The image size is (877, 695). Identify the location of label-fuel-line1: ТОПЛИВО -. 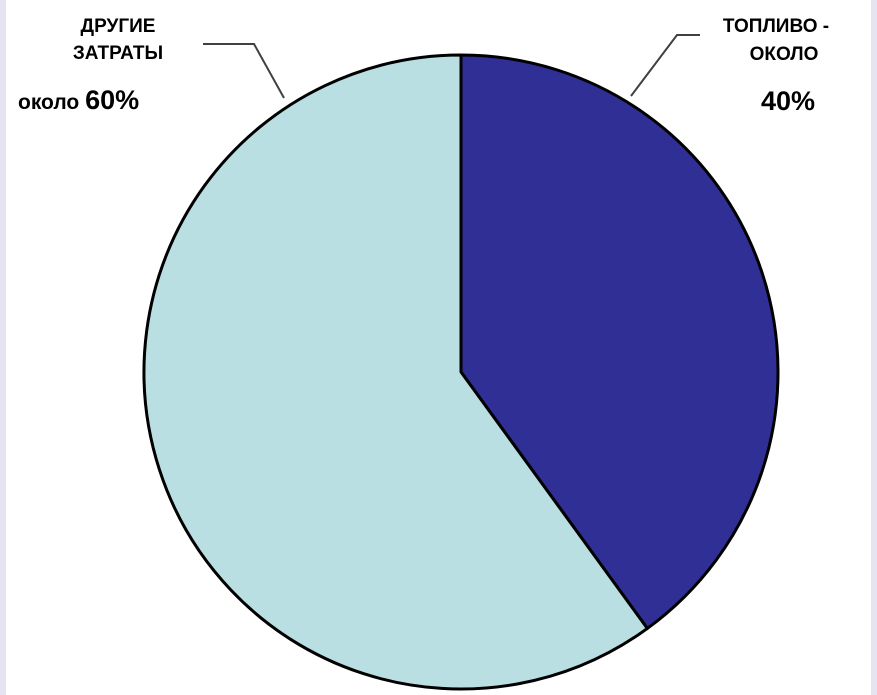
(776, 26).